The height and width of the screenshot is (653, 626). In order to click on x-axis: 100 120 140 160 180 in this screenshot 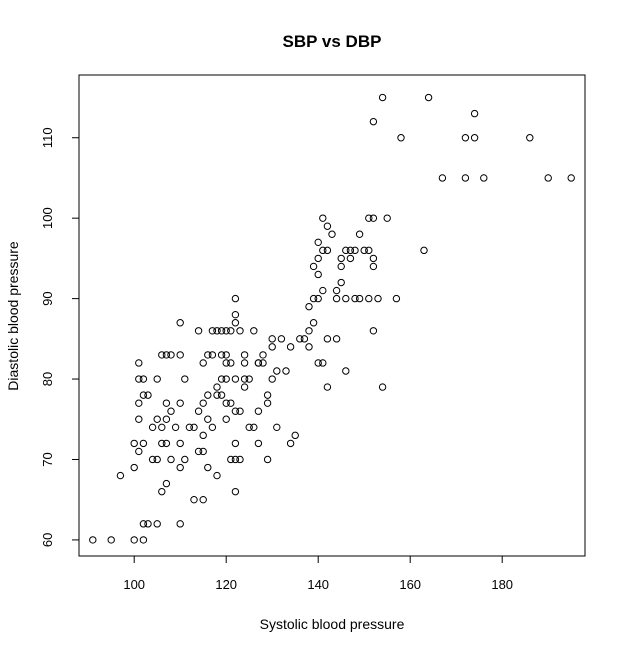, I will do `click(318, 573)`.